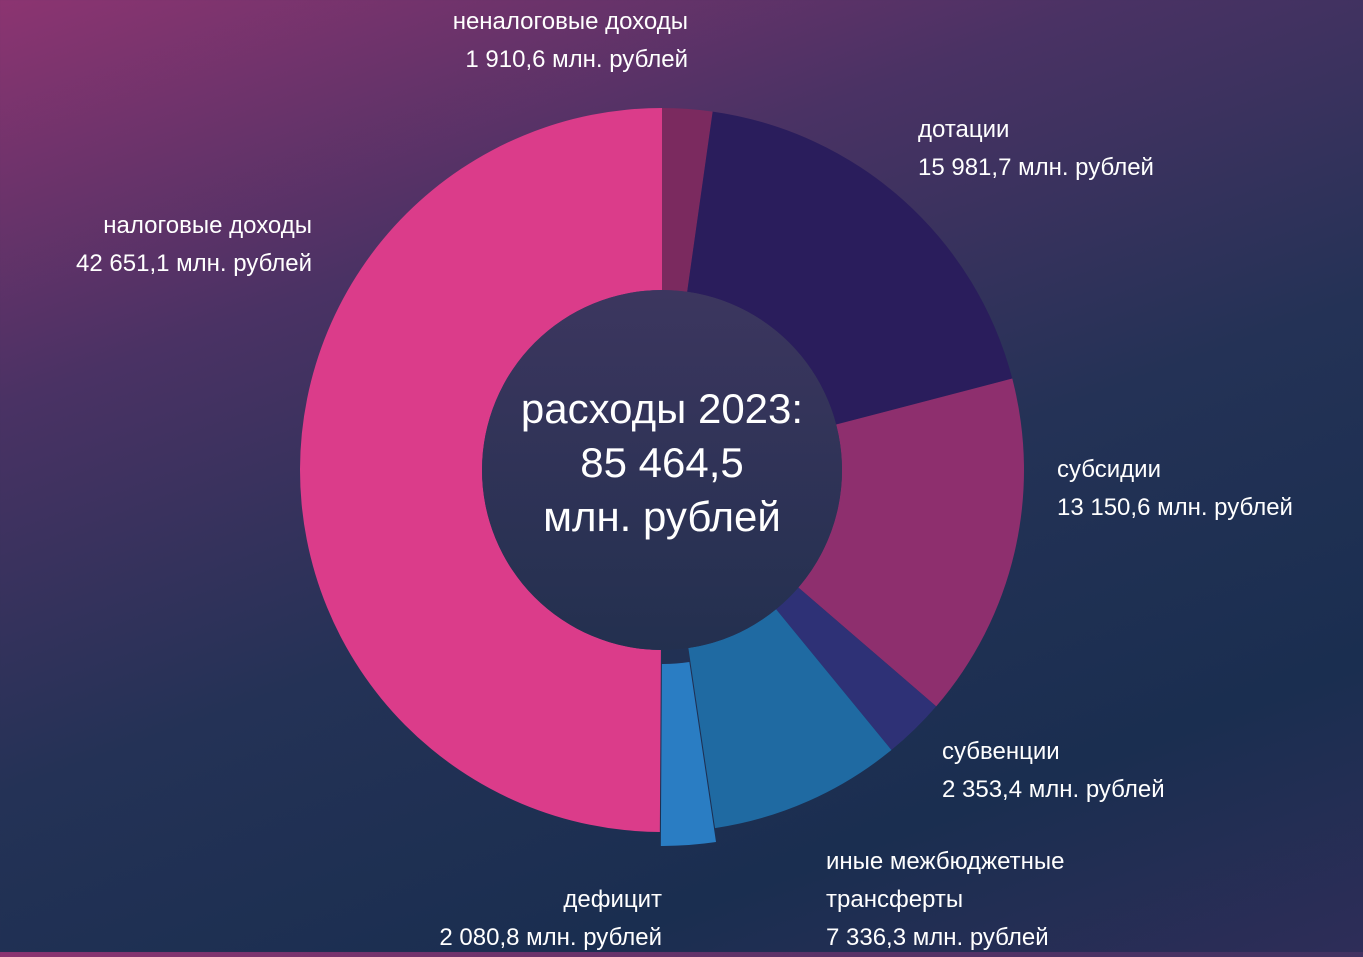 This screenshot has width=1363, height=957. I want to click on slice-value: 13 150,6 млн. рублей, so click(1175, 507).